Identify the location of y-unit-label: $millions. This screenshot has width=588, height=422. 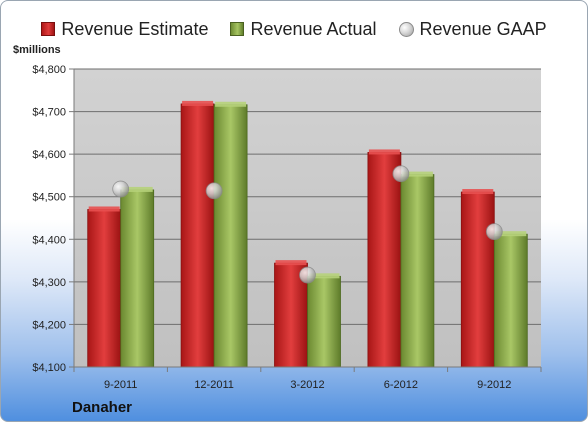
(37, 50).